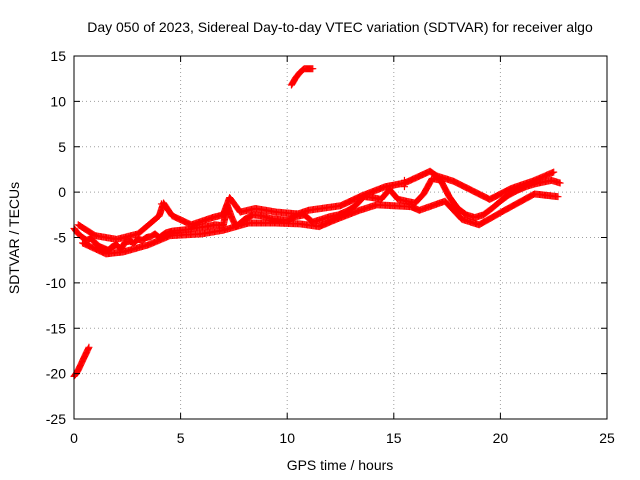 Image resolution: width=640 pixels, height=480 pixels. Describe the element at coordinates (62, 192) in the screenshot. I see `y-tick-label: 0` at that location.